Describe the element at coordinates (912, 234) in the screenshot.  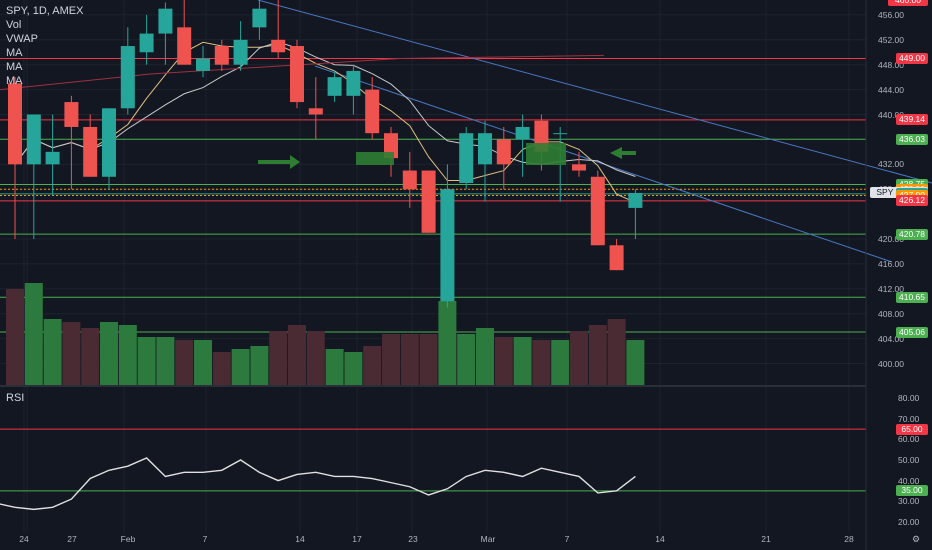
I see `price-tag: 420.78` at that location.